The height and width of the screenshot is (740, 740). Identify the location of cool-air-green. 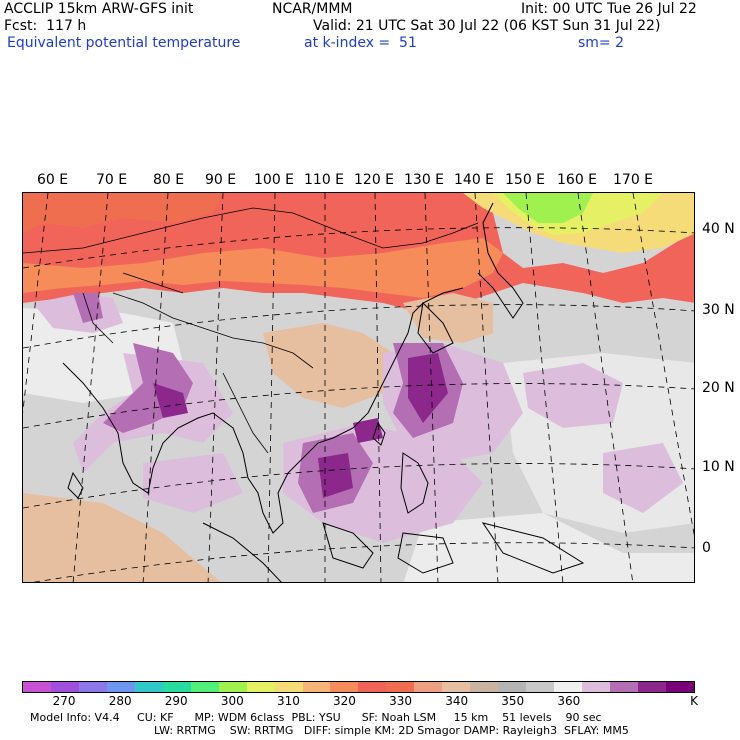
(548, 208).